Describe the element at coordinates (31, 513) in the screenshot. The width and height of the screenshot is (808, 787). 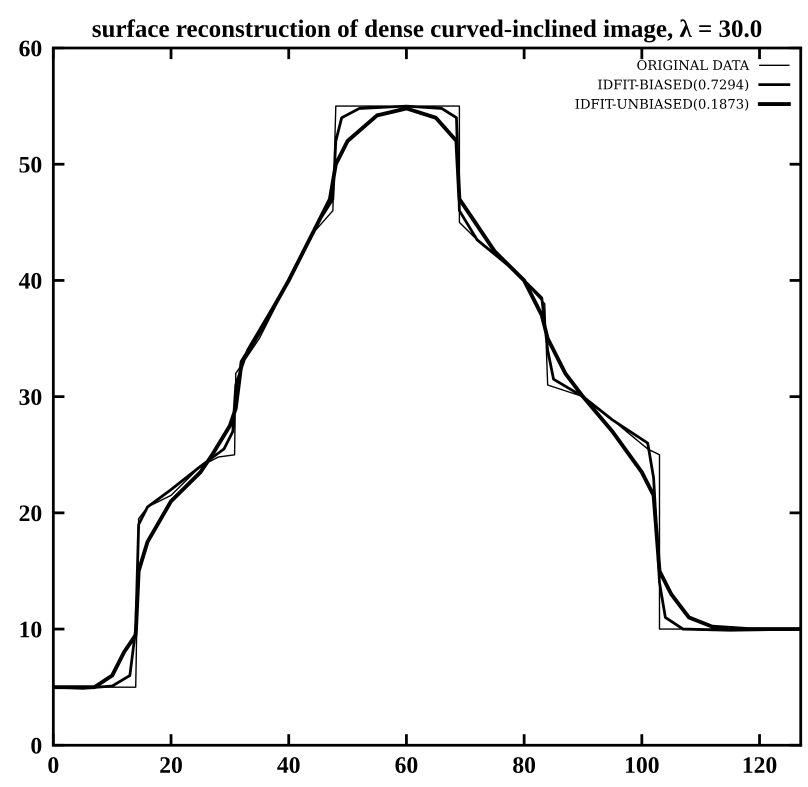
I see `y-tick-label: 20` at that location.